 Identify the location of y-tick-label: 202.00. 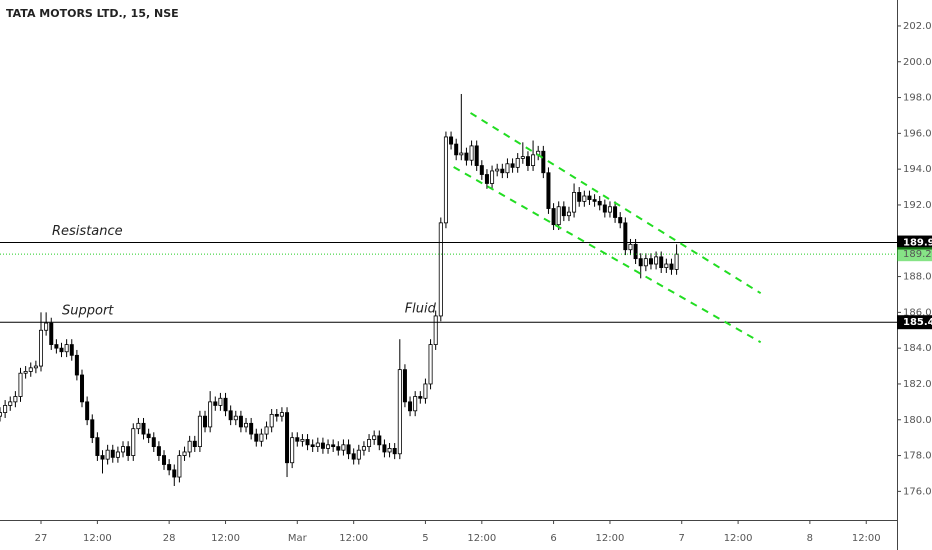
(917, 26).